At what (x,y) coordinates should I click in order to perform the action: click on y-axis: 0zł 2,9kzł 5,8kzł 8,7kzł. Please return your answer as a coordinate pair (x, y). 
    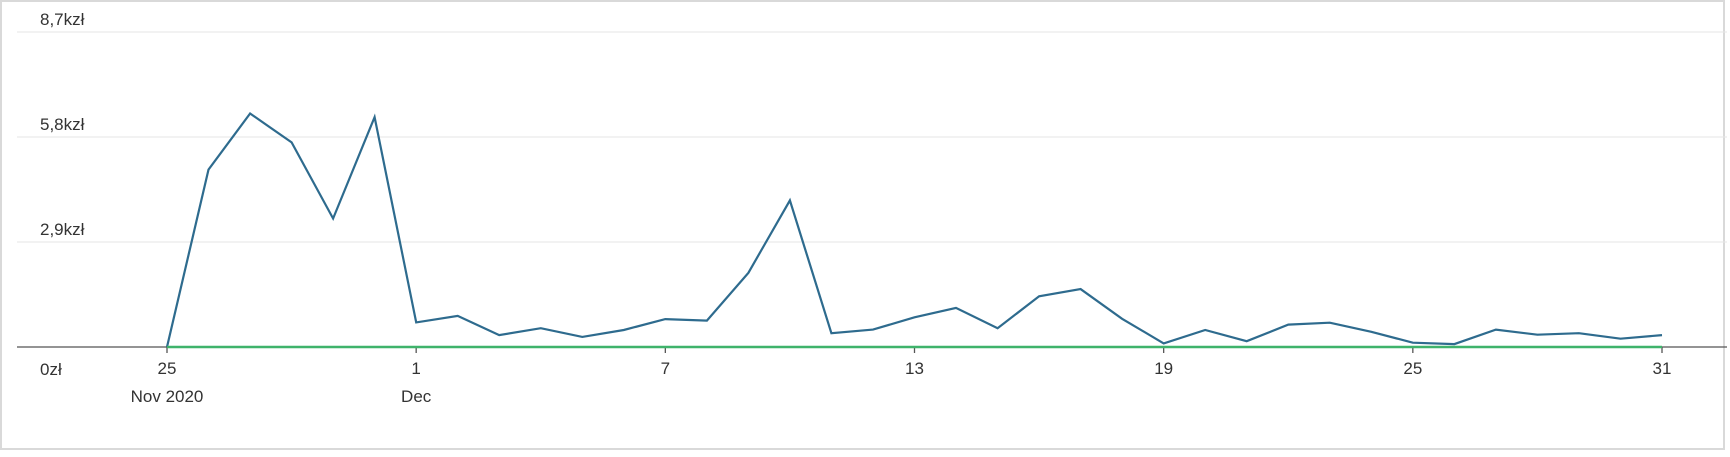
    Looking at the image, I should click on (62, 194).